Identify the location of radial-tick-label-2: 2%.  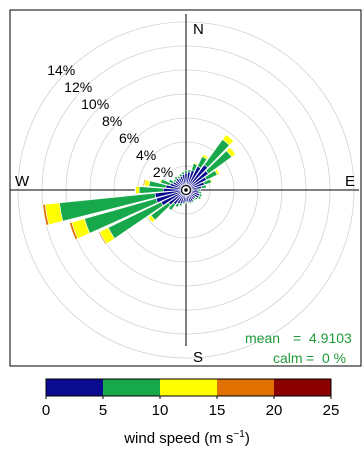
(163, 172).